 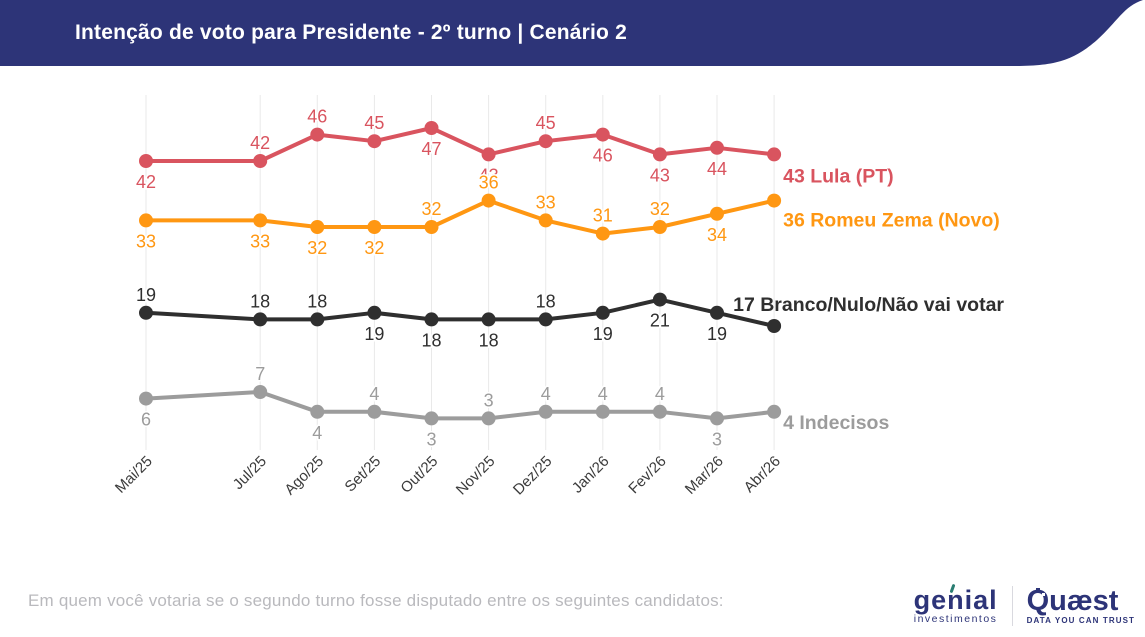 What do you see at coordinates (647, 475) in the screenshot?
I see `x-tick-label: Fev/26` at bounding box center [647, 475].